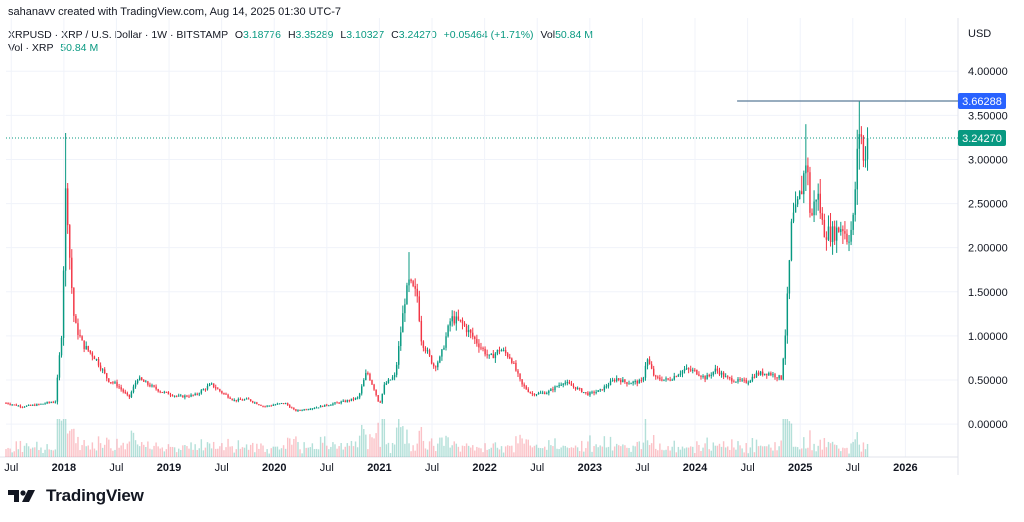 This screenshot has height=522, width=1024. I want to click on volume-series-label: Vol · XRP, so click(31, 48).